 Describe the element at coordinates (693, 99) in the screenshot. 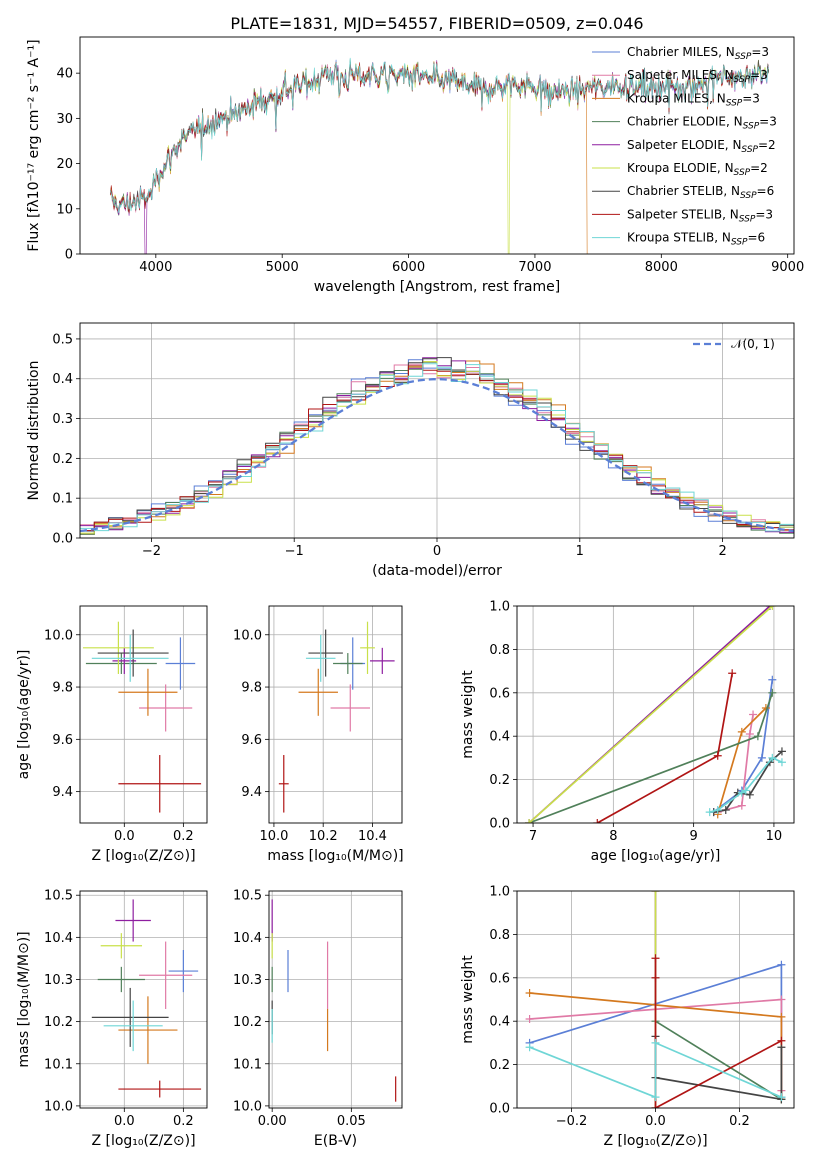

I see `legend-entry-kroupa-miles: Kroupa MILES, NSSP=3` at that location.